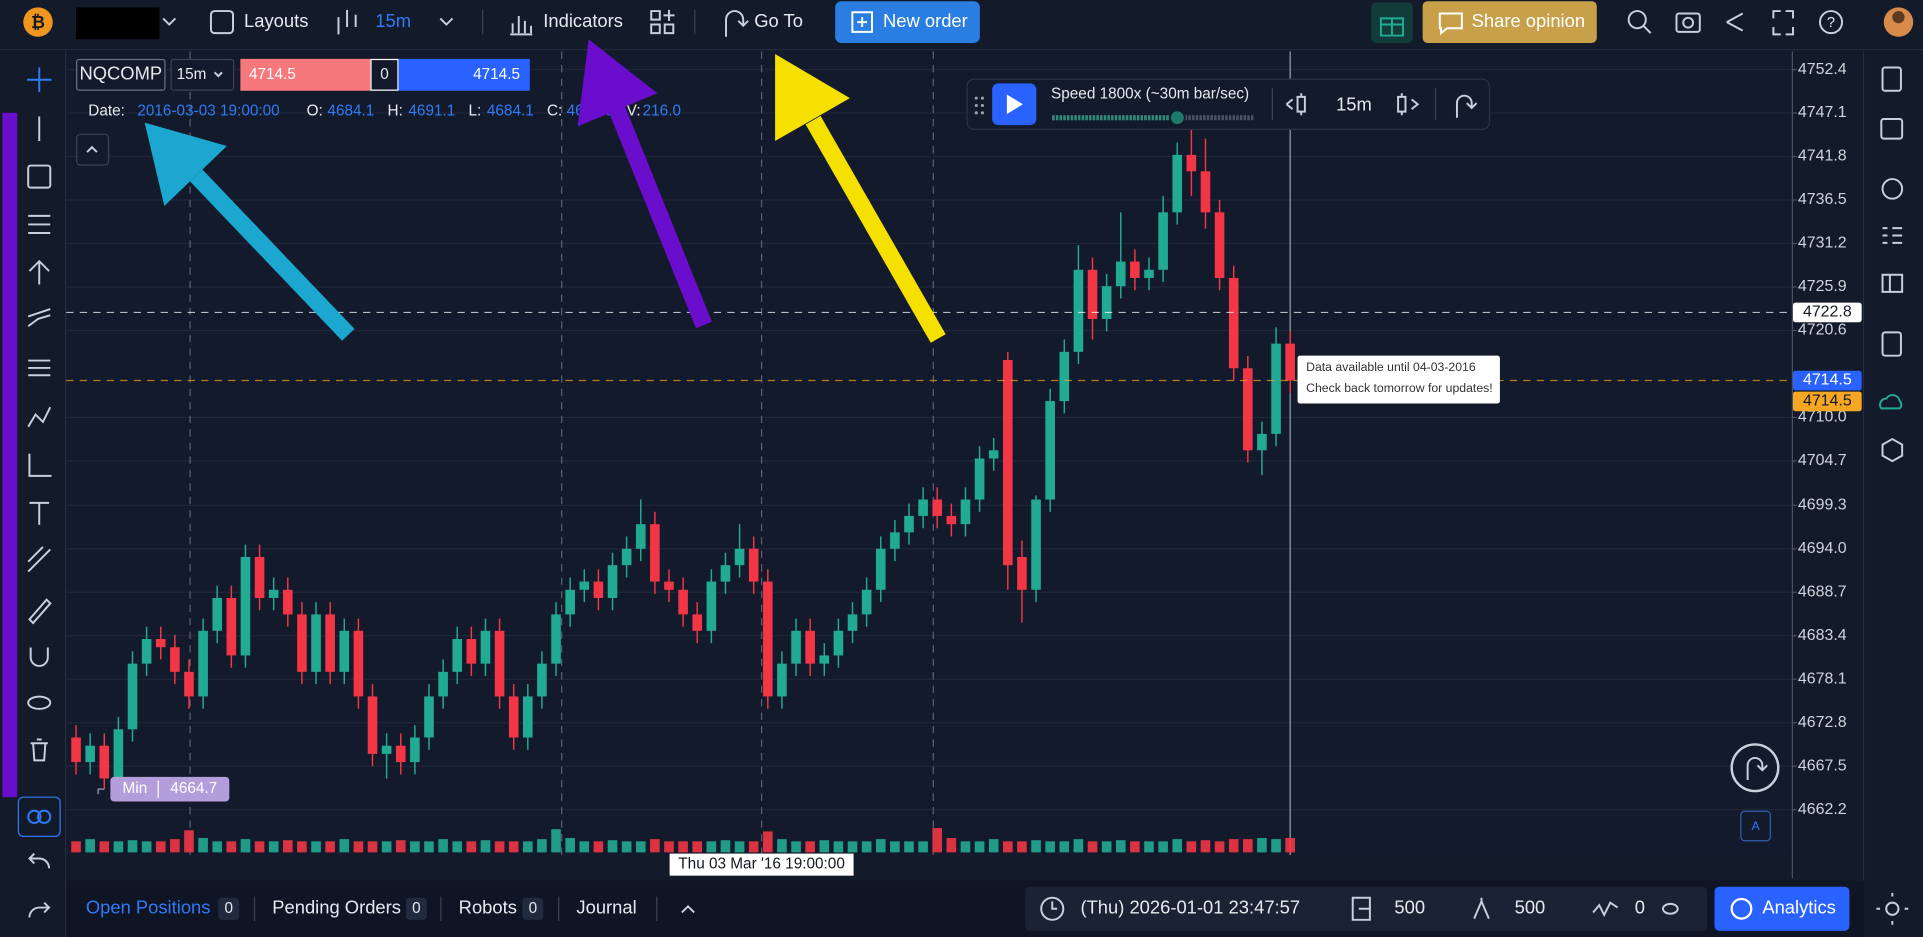 This screenshot has height=937, width=1923. I want to click on help-mark: ?, so click(1831, 23).